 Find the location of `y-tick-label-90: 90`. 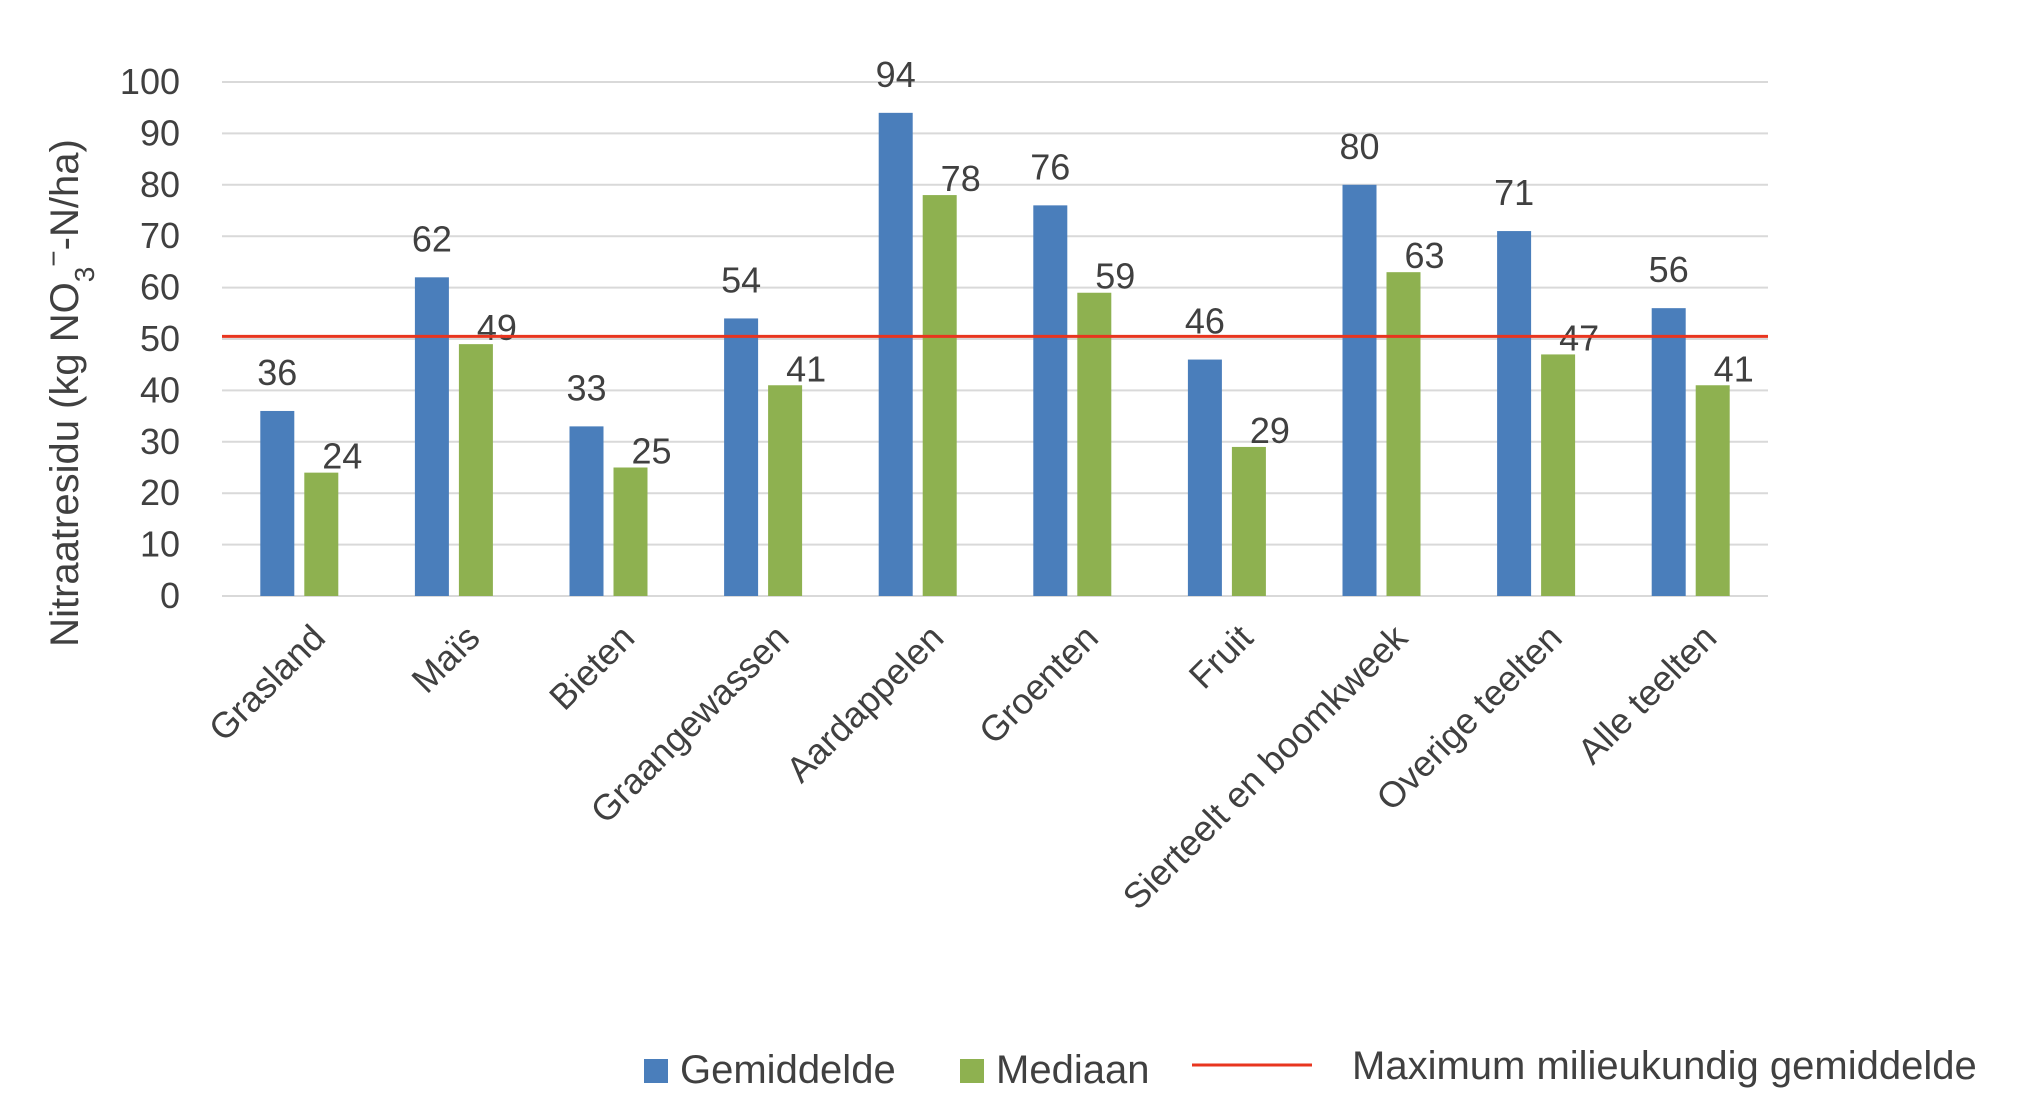

y-tick-label-90: 90 is located at coordinates (160, 132).